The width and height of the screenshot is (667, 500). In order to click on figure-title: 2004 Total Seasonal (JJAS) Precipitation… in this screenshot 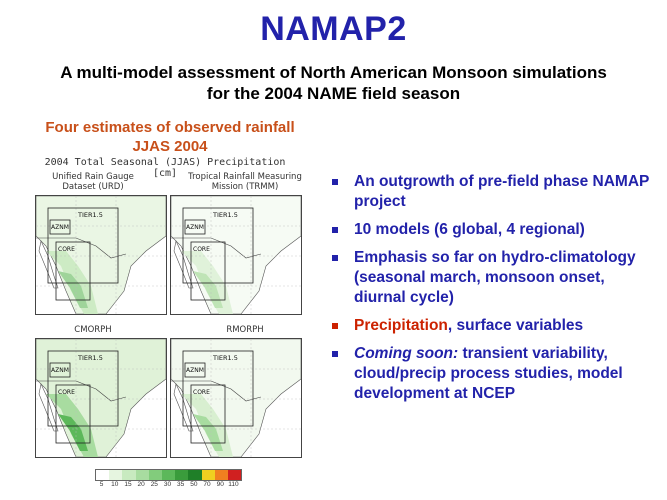, I will do `click(165, 168)`.